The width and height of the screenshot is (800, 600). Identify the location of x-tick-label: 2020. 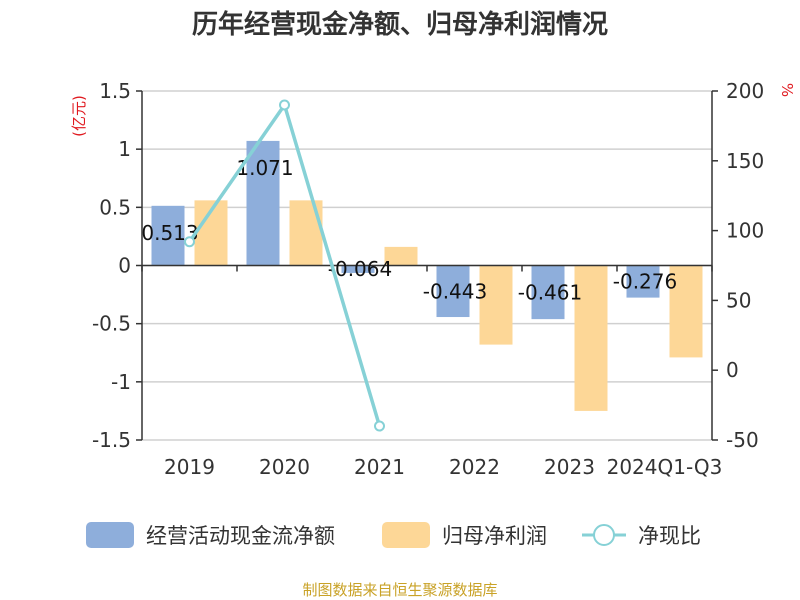
(284, 467).